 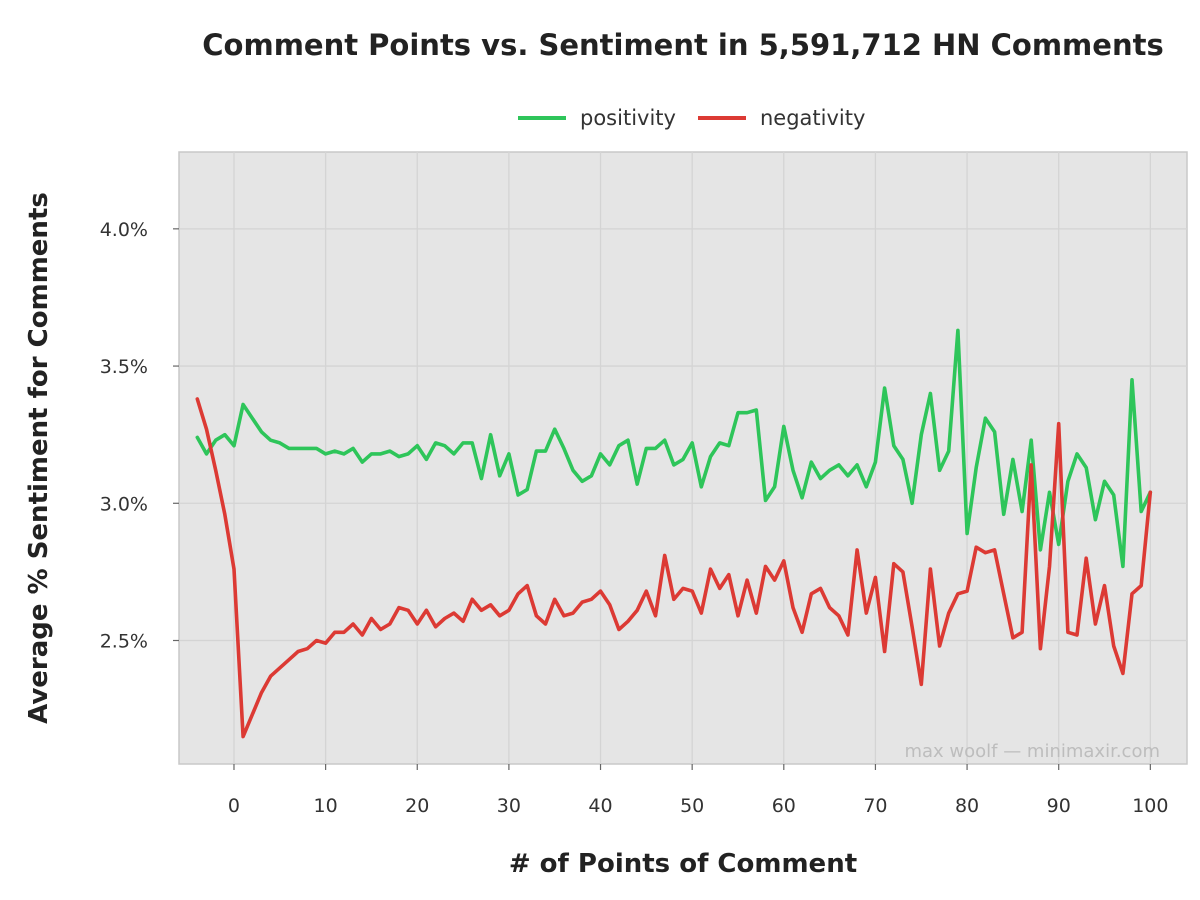 I want to click on x-tick-label: 0, so click(x=234, y=806).